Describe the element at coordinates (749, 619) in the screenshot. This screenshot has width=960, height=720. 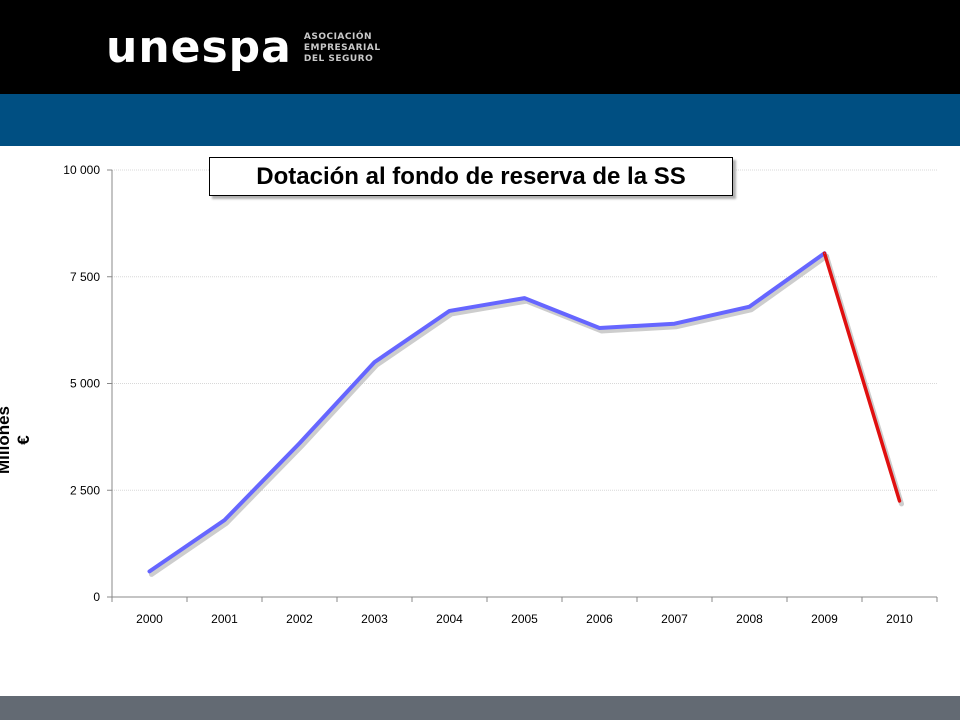
I see `x-tick-label: 2008` at that location.